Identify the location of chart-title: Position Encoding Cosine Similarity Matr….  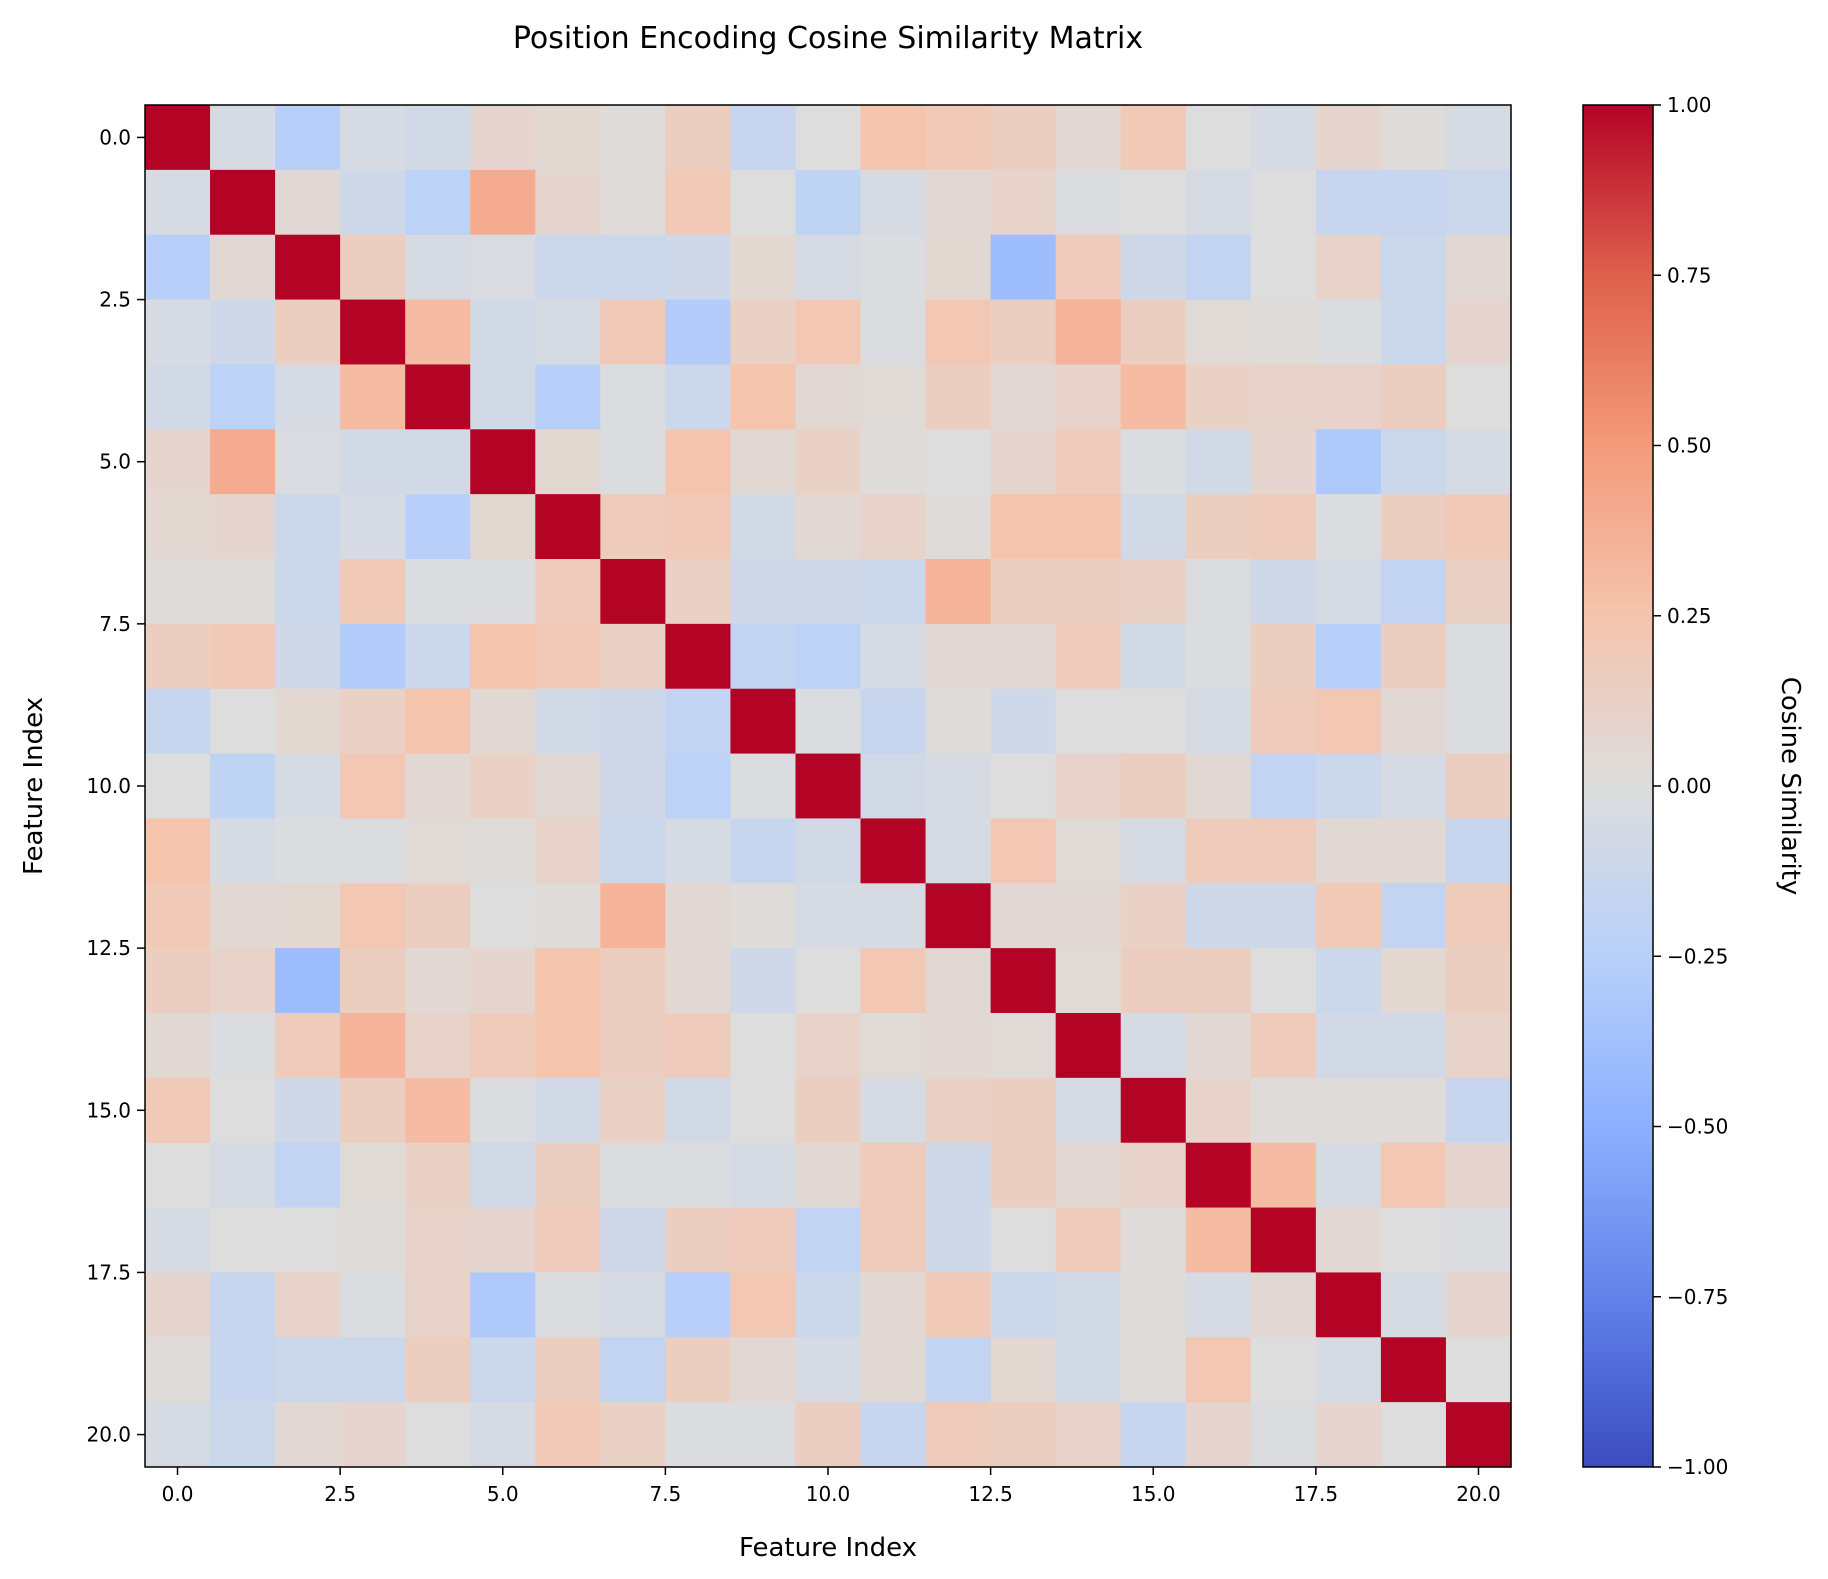
(828, 38).